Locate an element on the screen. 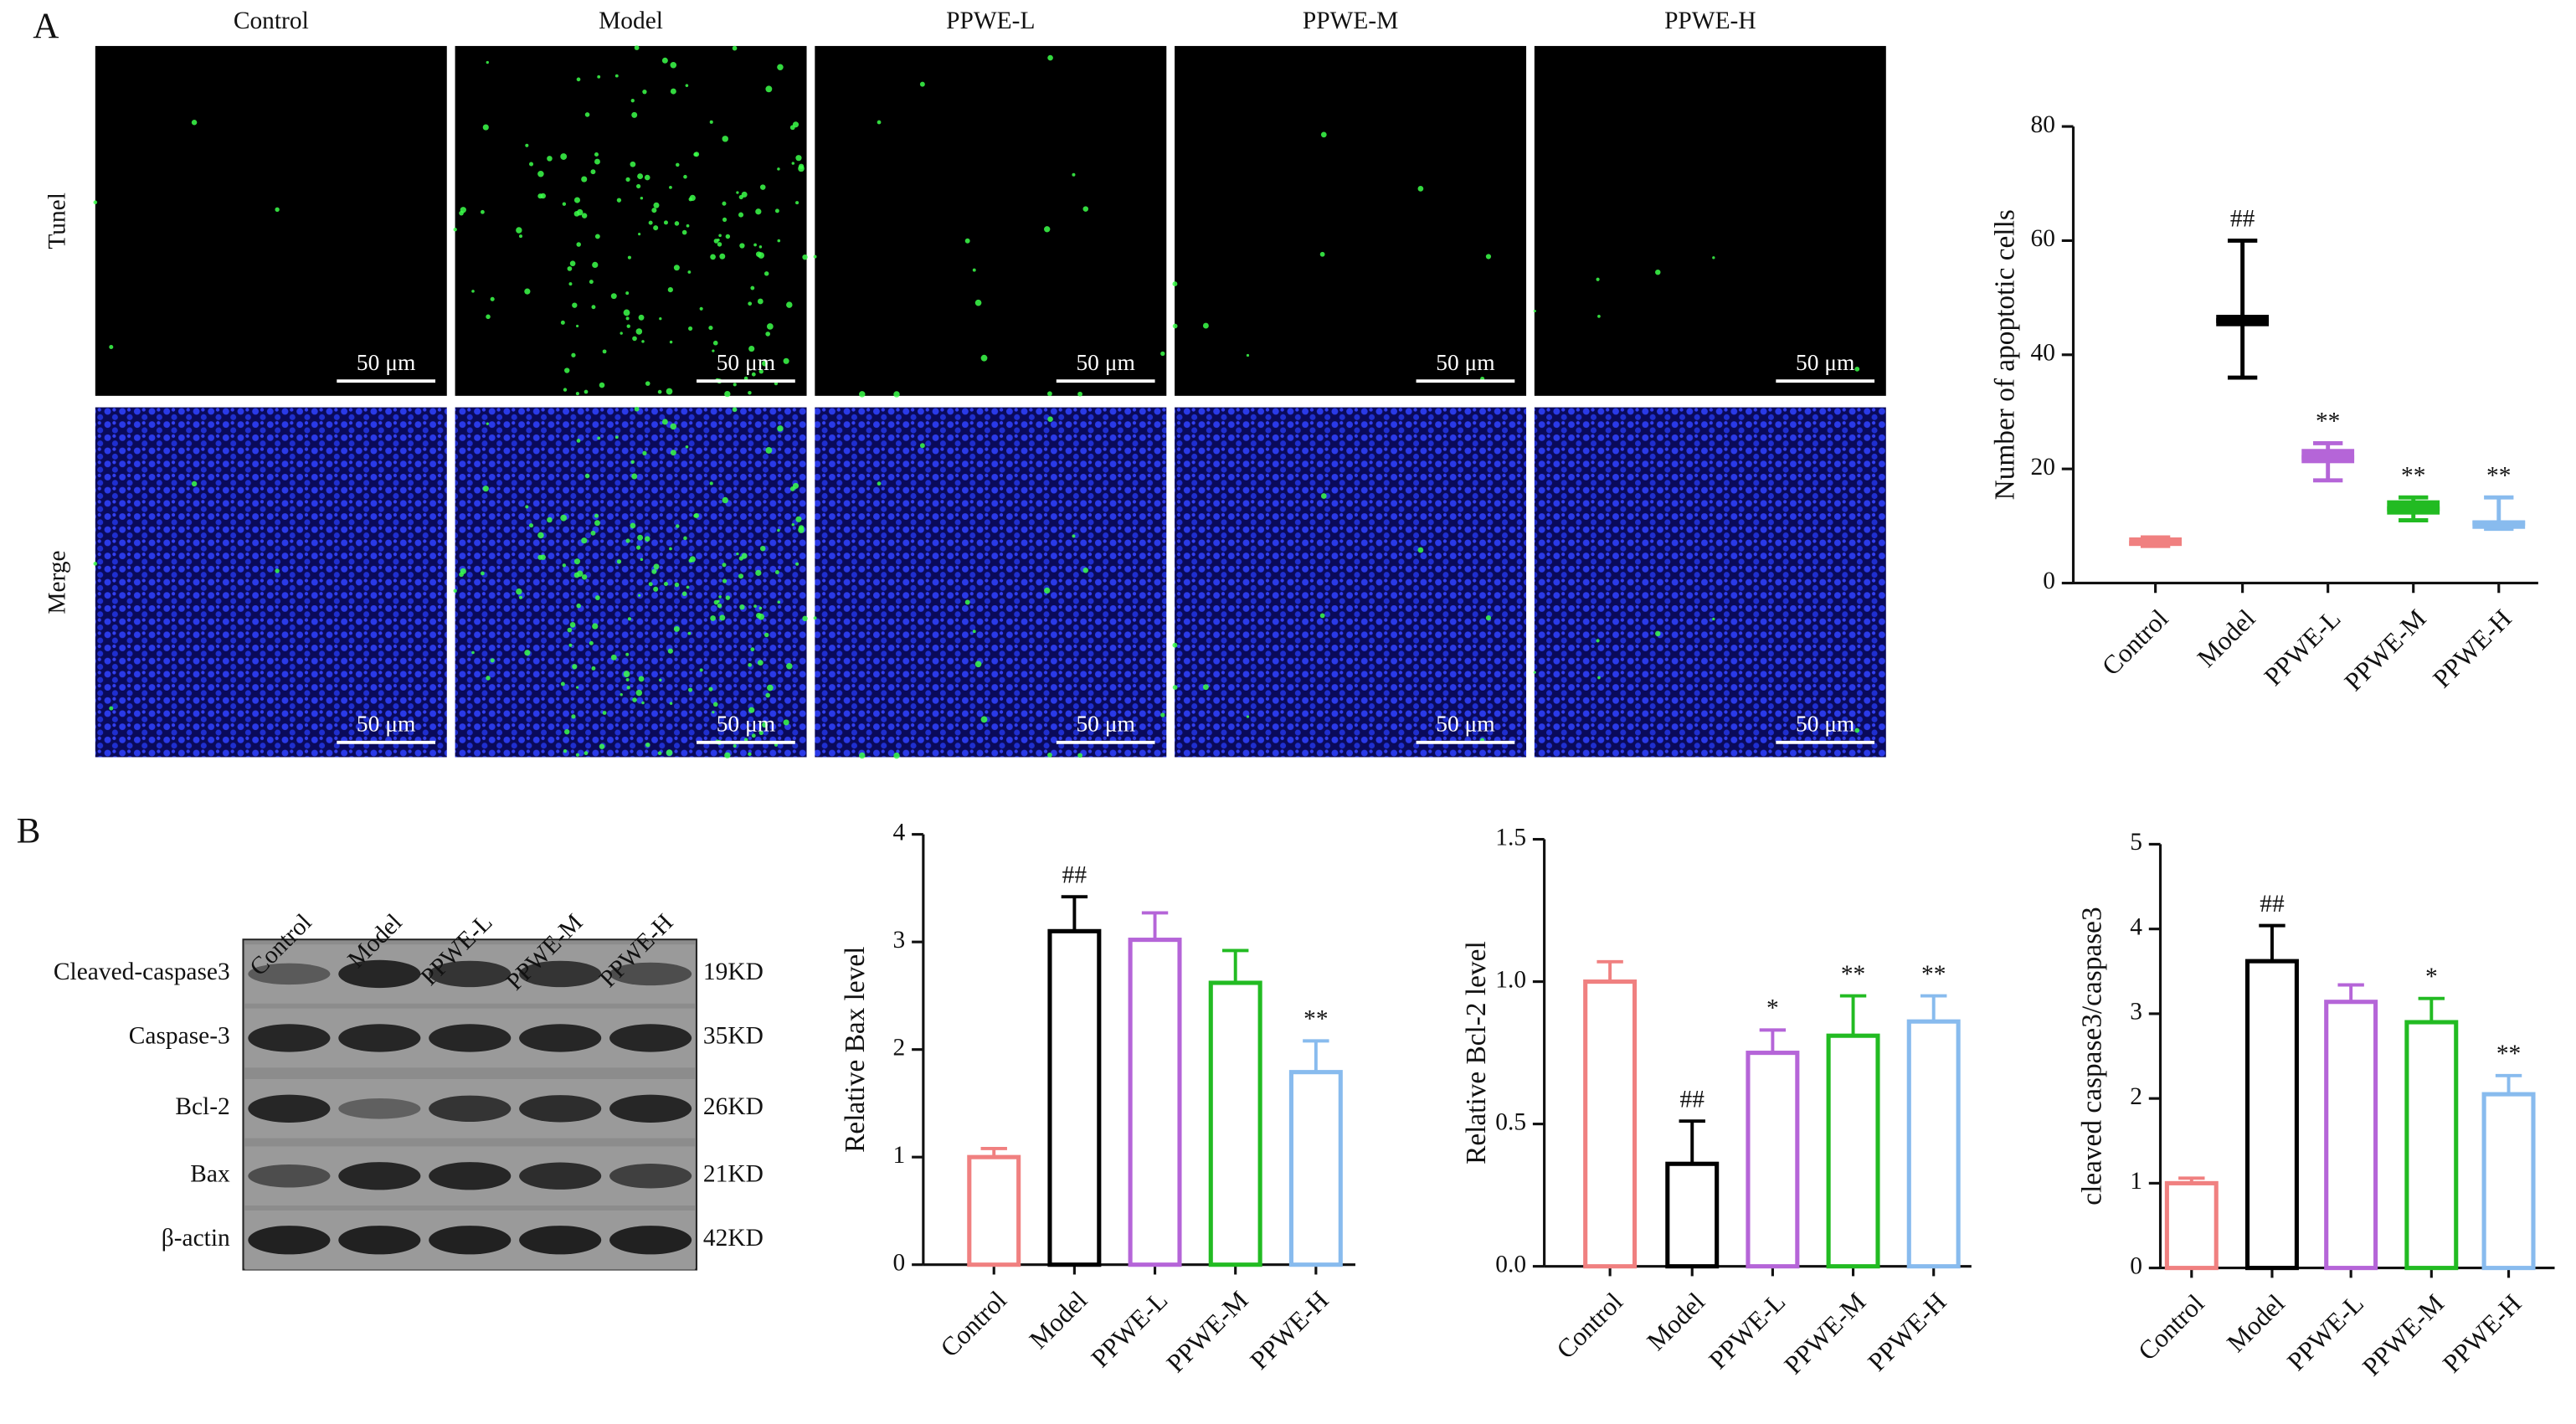  blot-row-label: Caspase-3 is located at coordinates (179, 1036).